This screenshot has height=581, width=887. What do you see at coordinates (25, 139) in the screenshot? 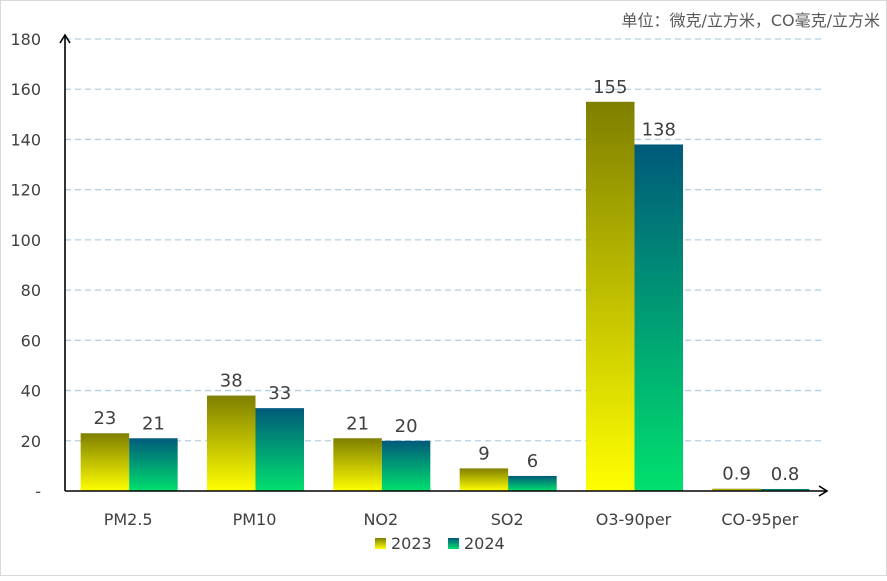
I see `y-tick-label: 140` at bounding box center [25, 139].